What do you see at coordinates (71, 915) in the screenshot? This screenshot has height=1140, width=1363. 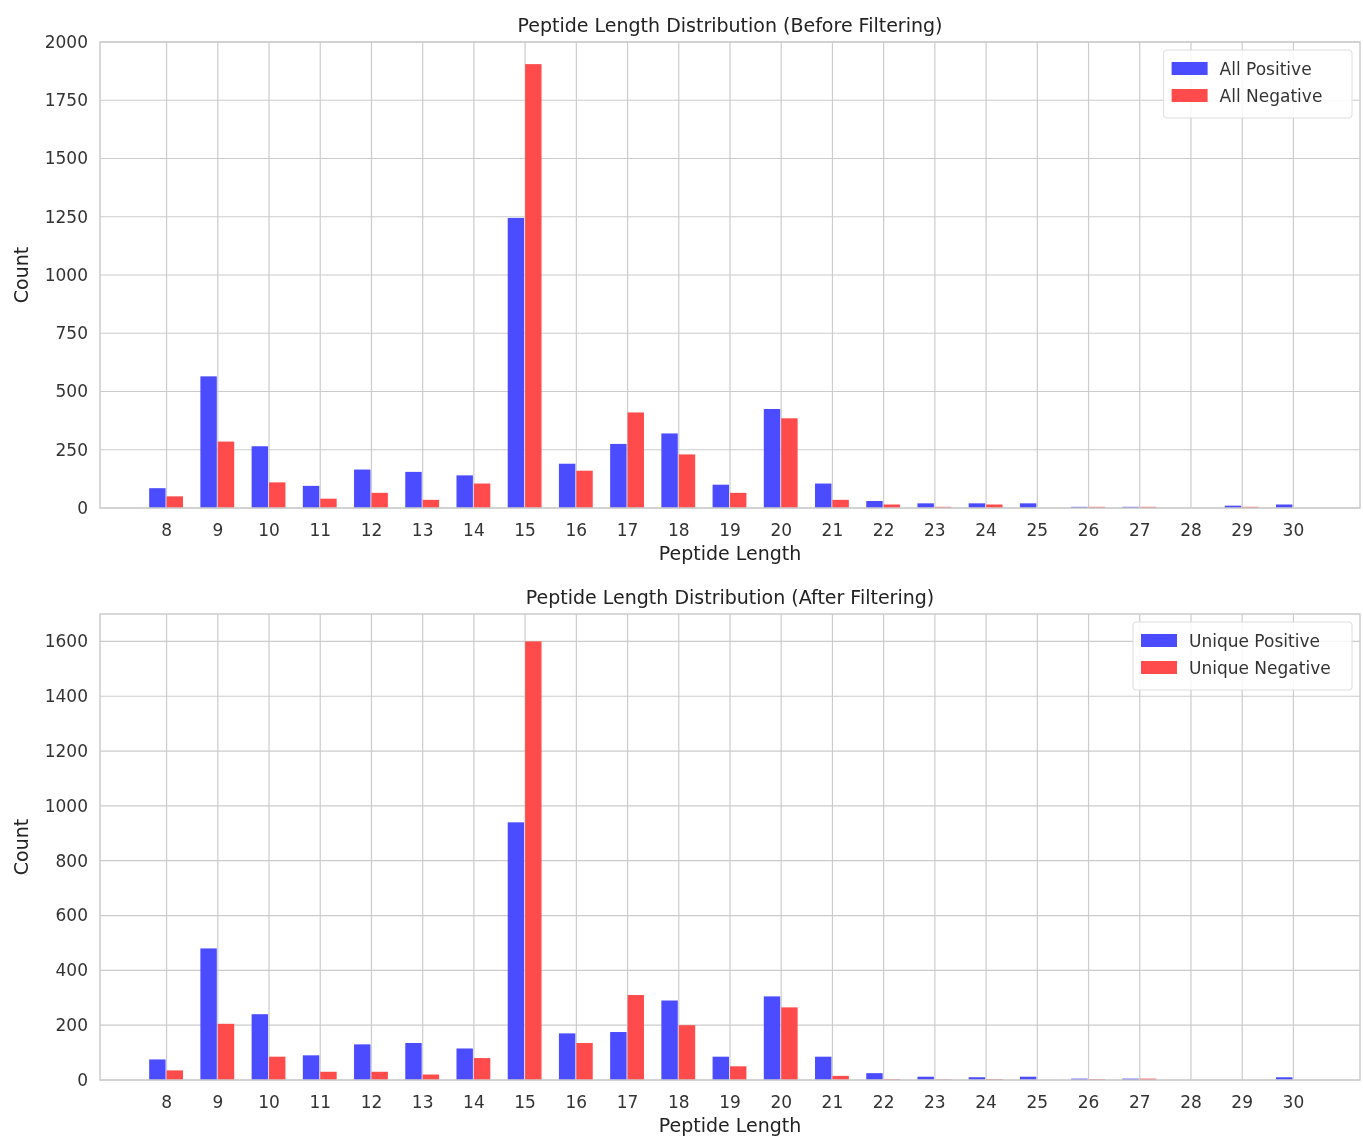 I see `y-tick-label: 600` at bounding box center [71, 915].